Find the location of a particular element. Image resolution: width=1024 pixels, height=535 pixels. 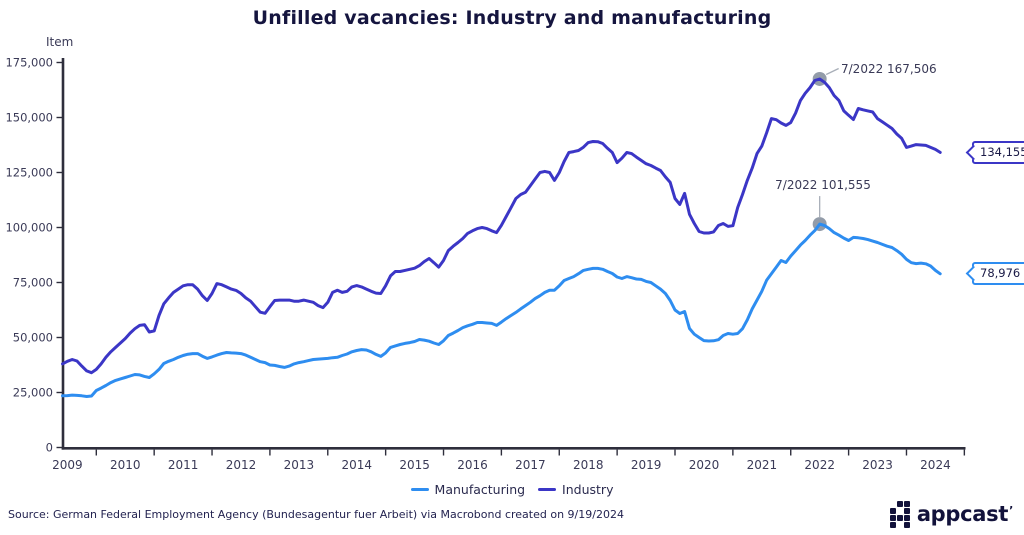

legend-label-industry: Industry is located at coordinates (588, 489).